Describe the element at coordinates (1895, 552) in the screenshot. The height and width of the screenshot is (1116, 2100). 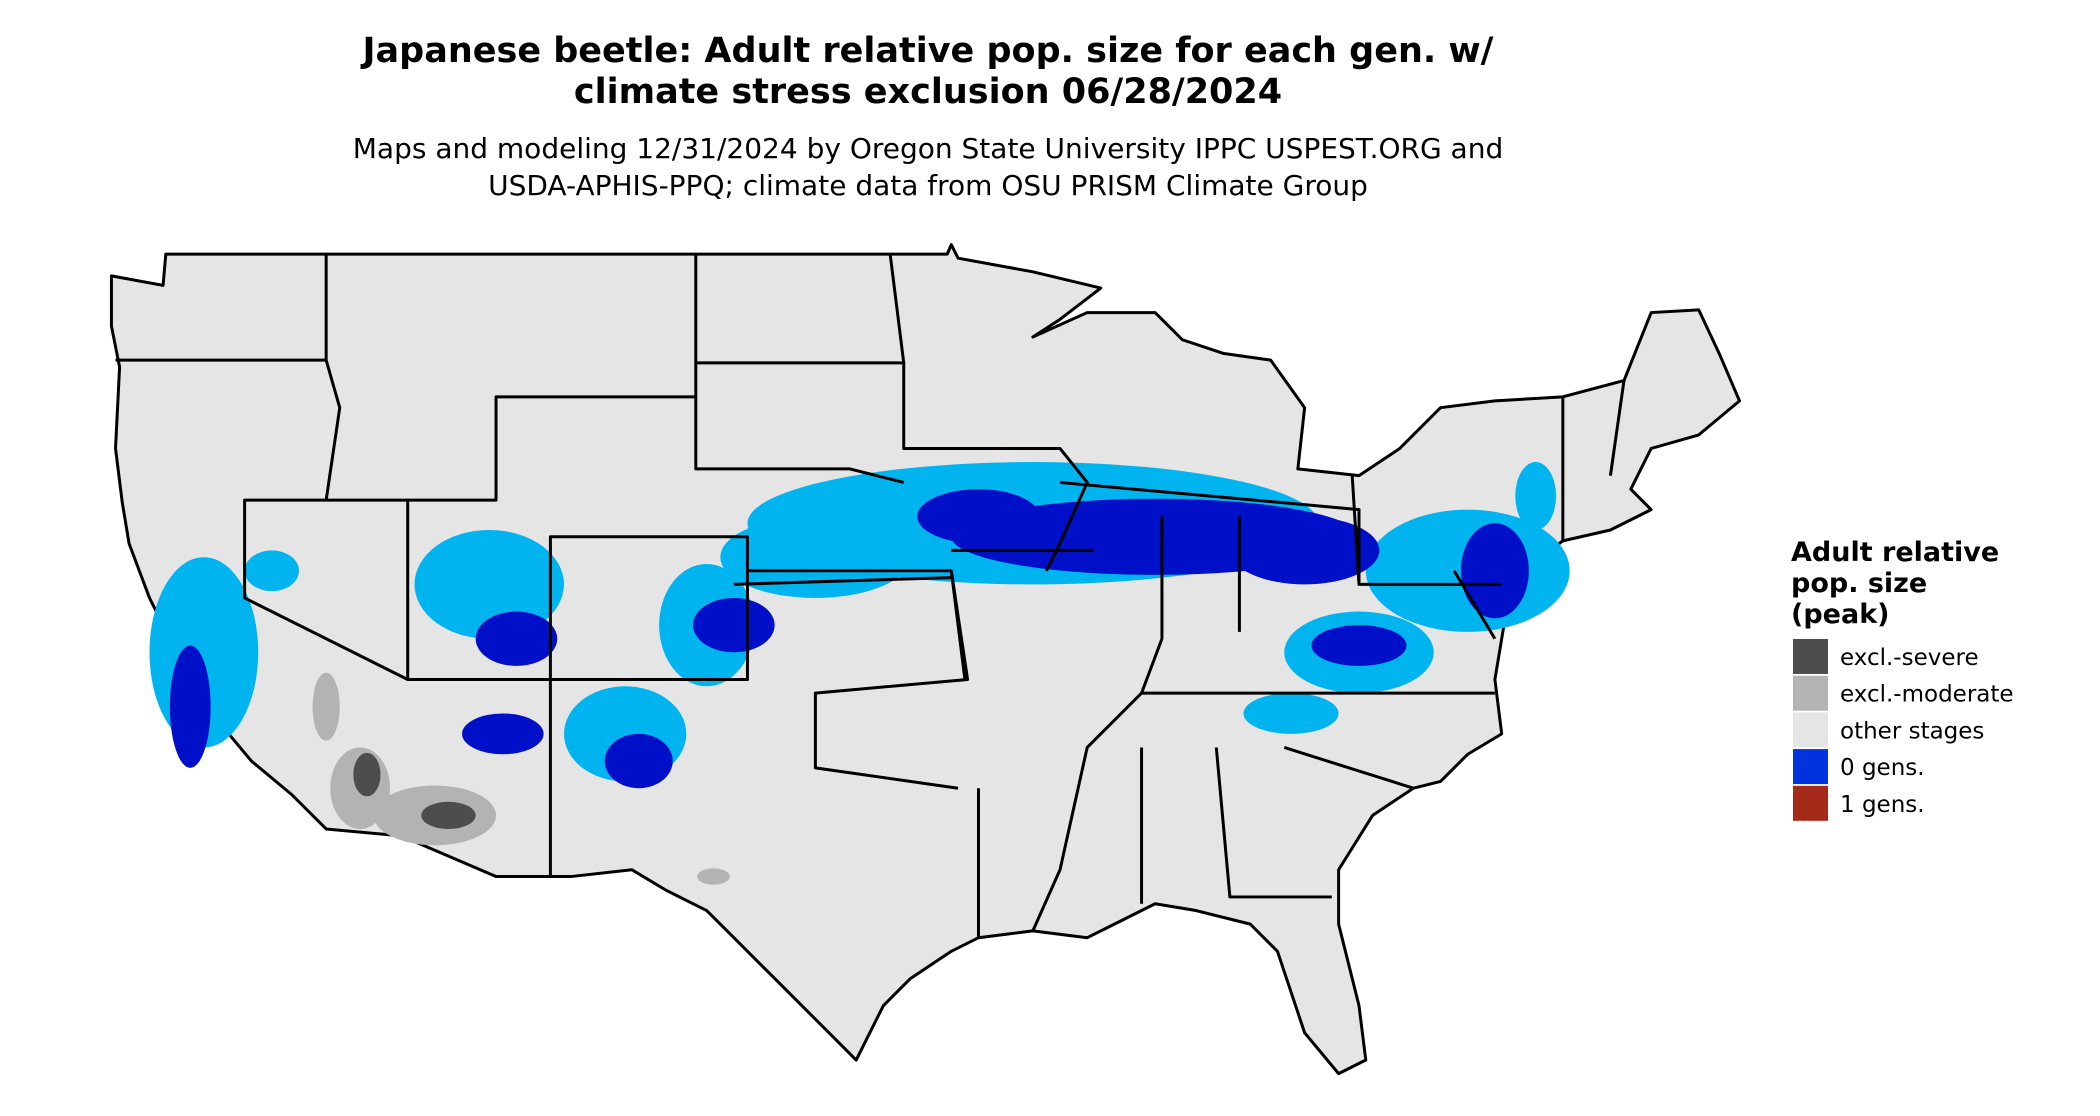
I see `legend-title: Adult relative` at that location.